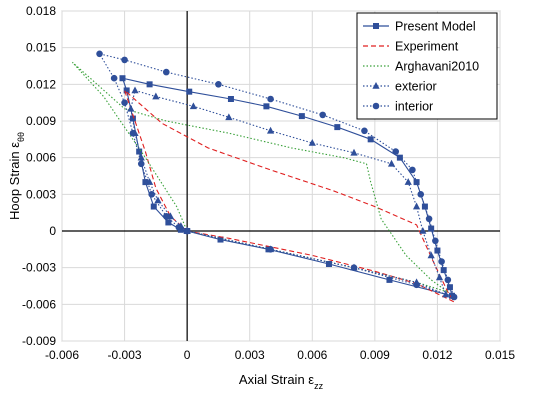 The width and height of the screenshot is (541, 396). I want to click on legend-entry: Experiment, so click(411, 47).